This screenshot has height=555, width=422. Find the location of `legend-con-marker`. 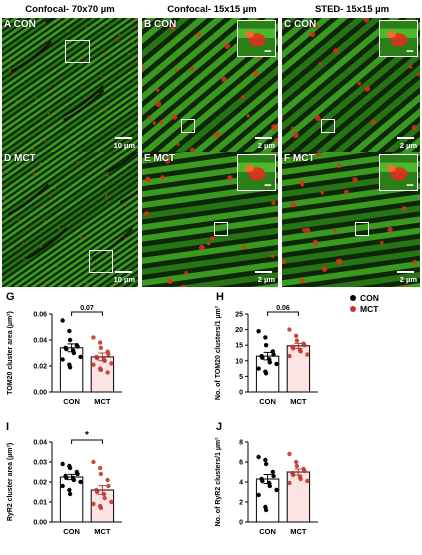

legend-con-marker is located at coordinates (353, 298).